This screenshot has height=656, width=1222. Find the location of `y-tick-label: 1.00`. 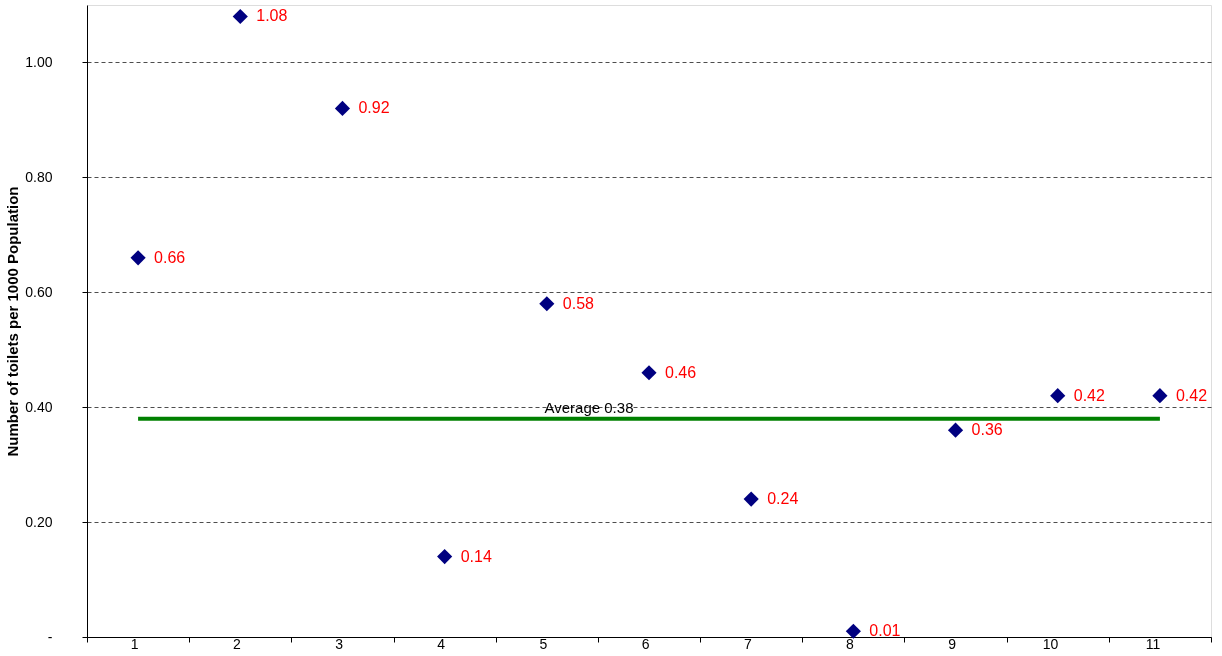

y-tick-label: 1.00 is located at coordinates (39, 61).